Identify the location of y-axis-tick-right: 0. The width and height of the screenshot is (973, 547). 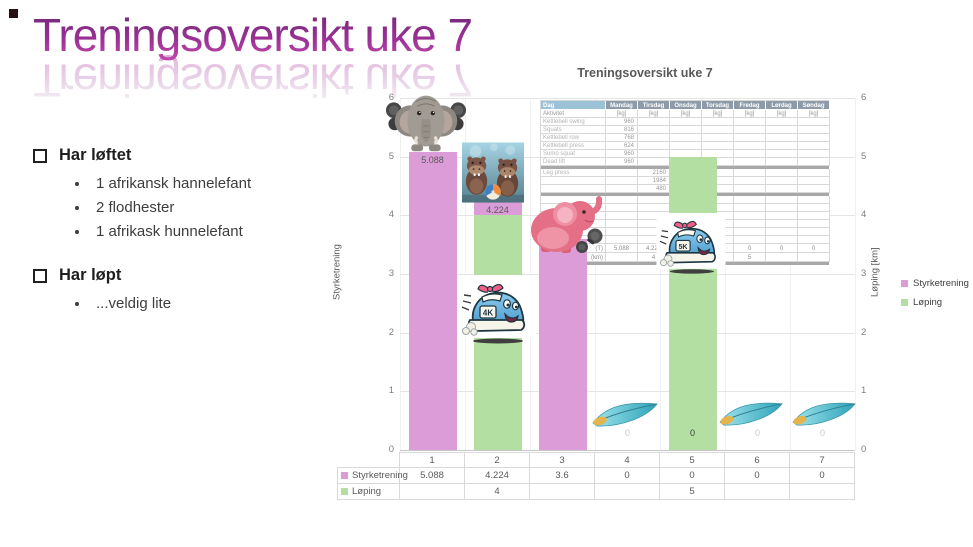
(864, 449).